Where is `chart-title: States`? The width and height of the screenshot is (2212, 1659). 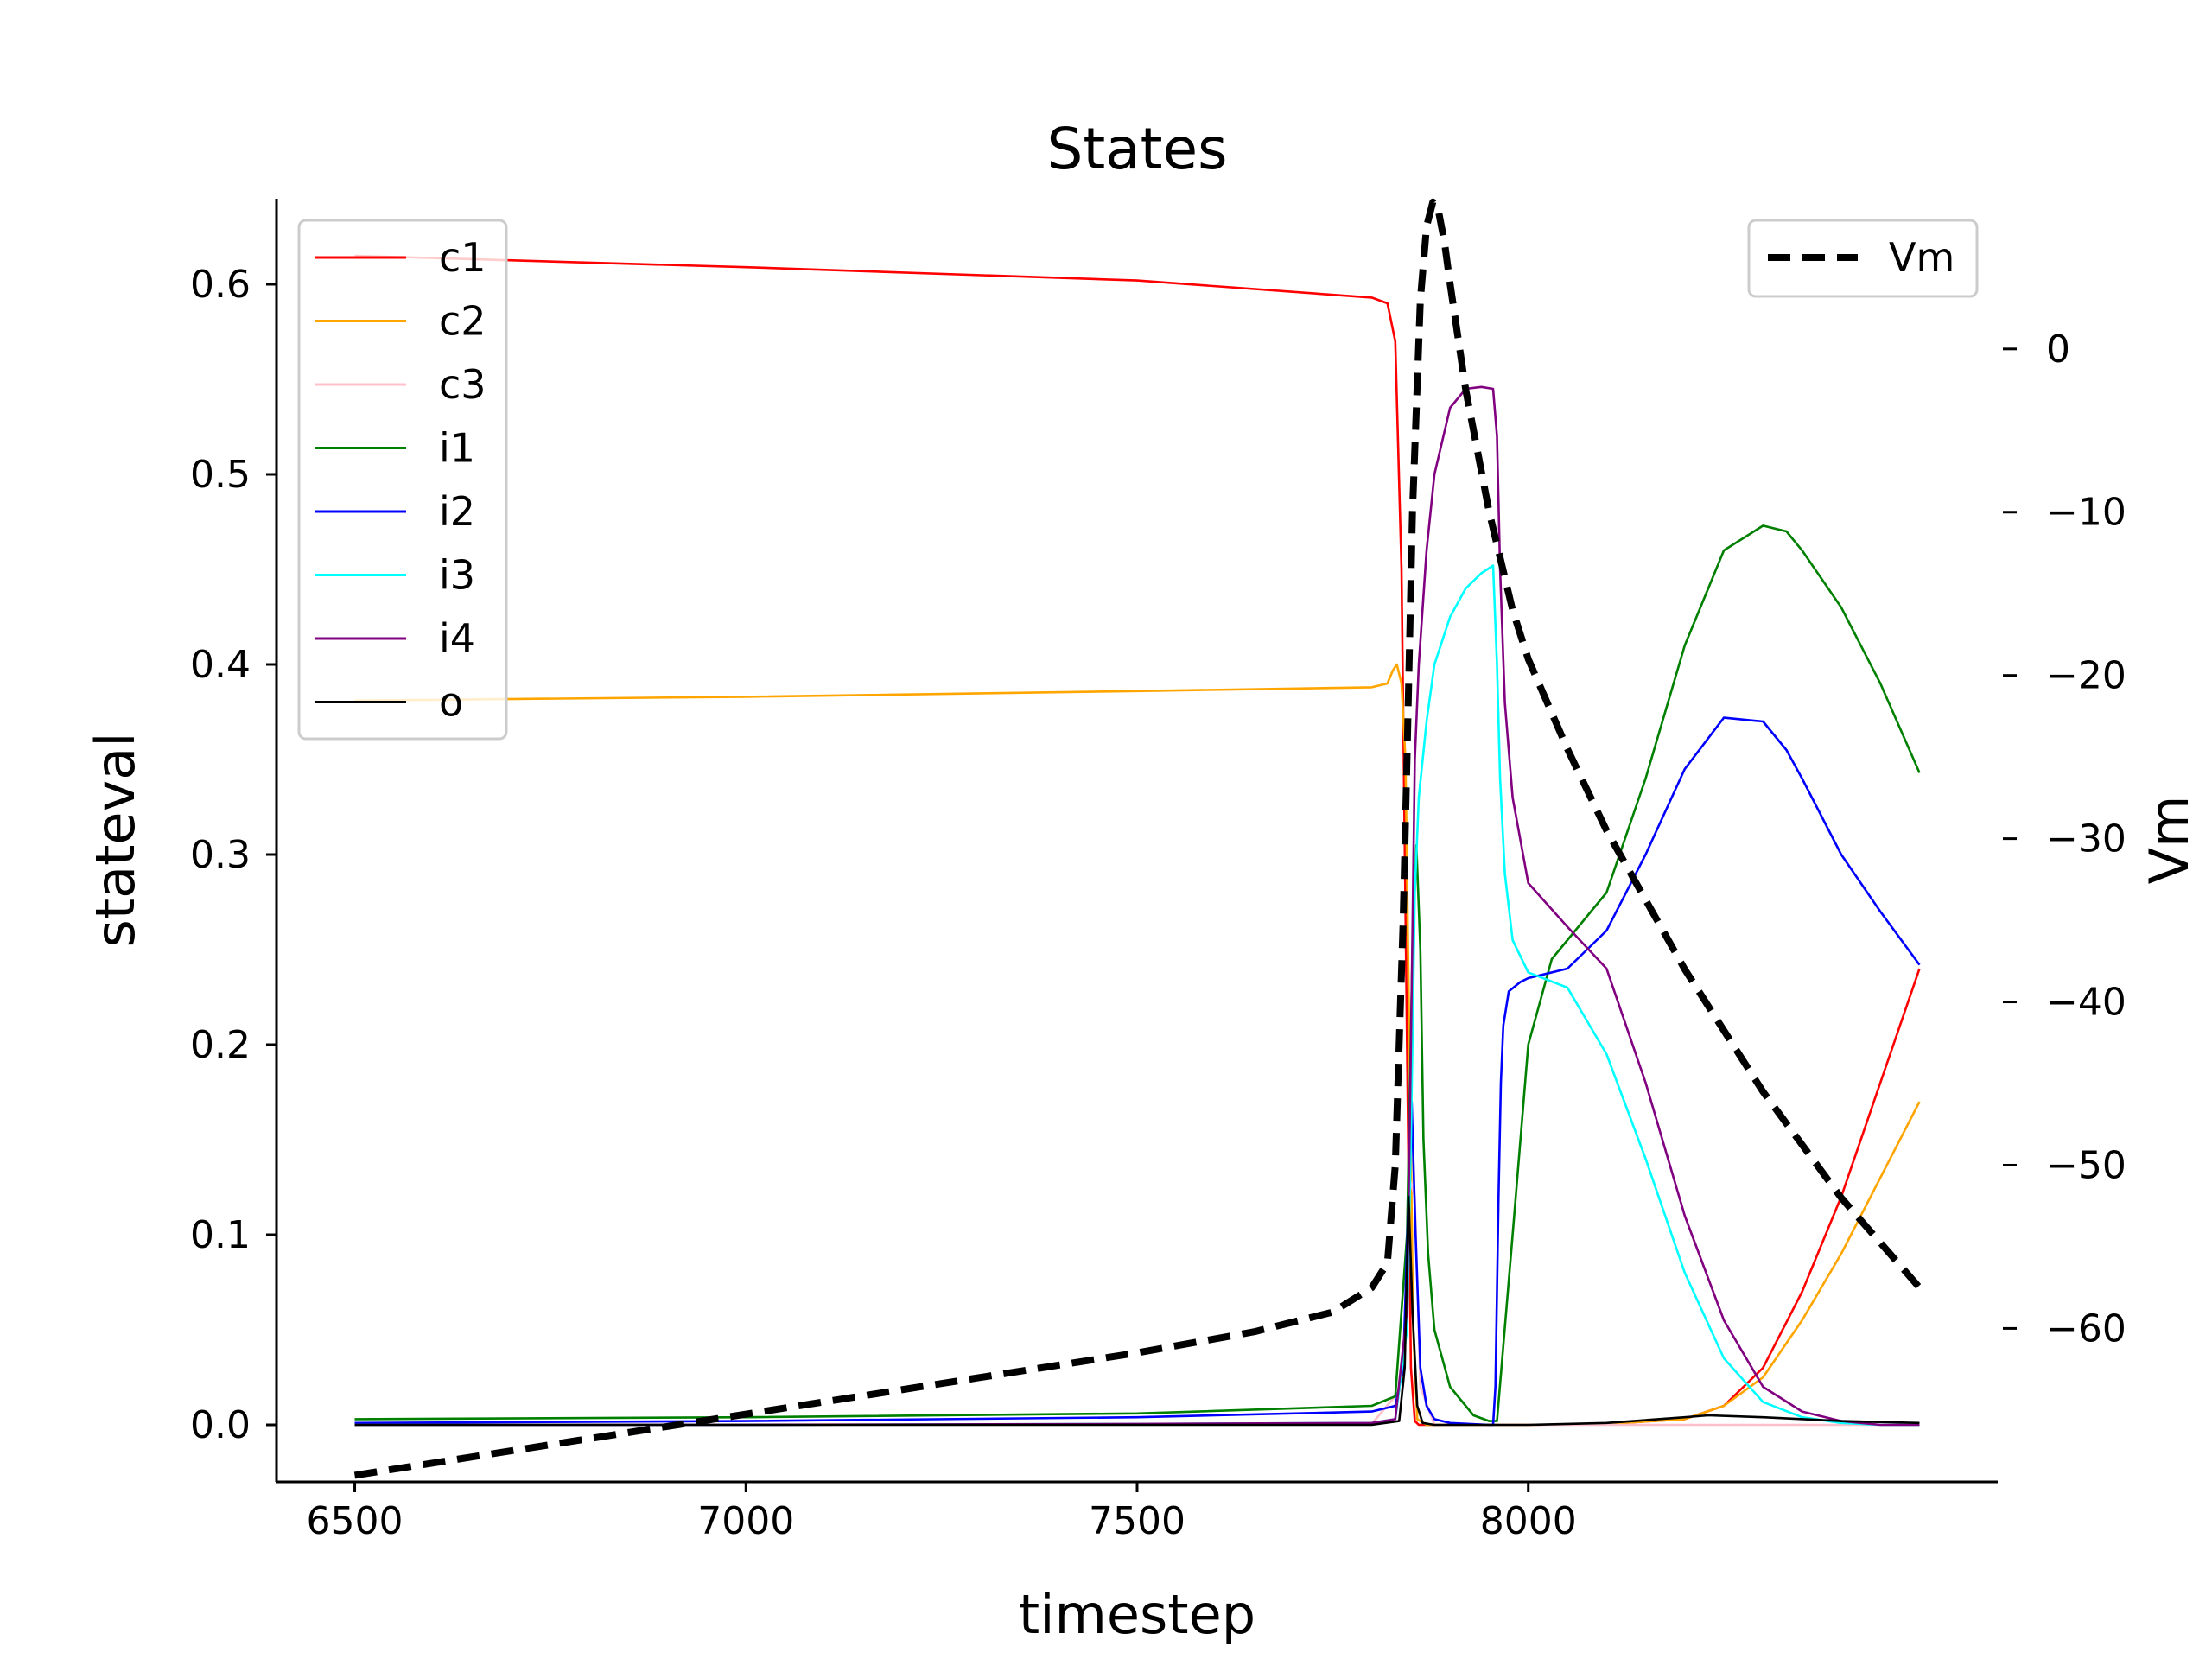 chart-title: States is located at coordinates (1136, 149).